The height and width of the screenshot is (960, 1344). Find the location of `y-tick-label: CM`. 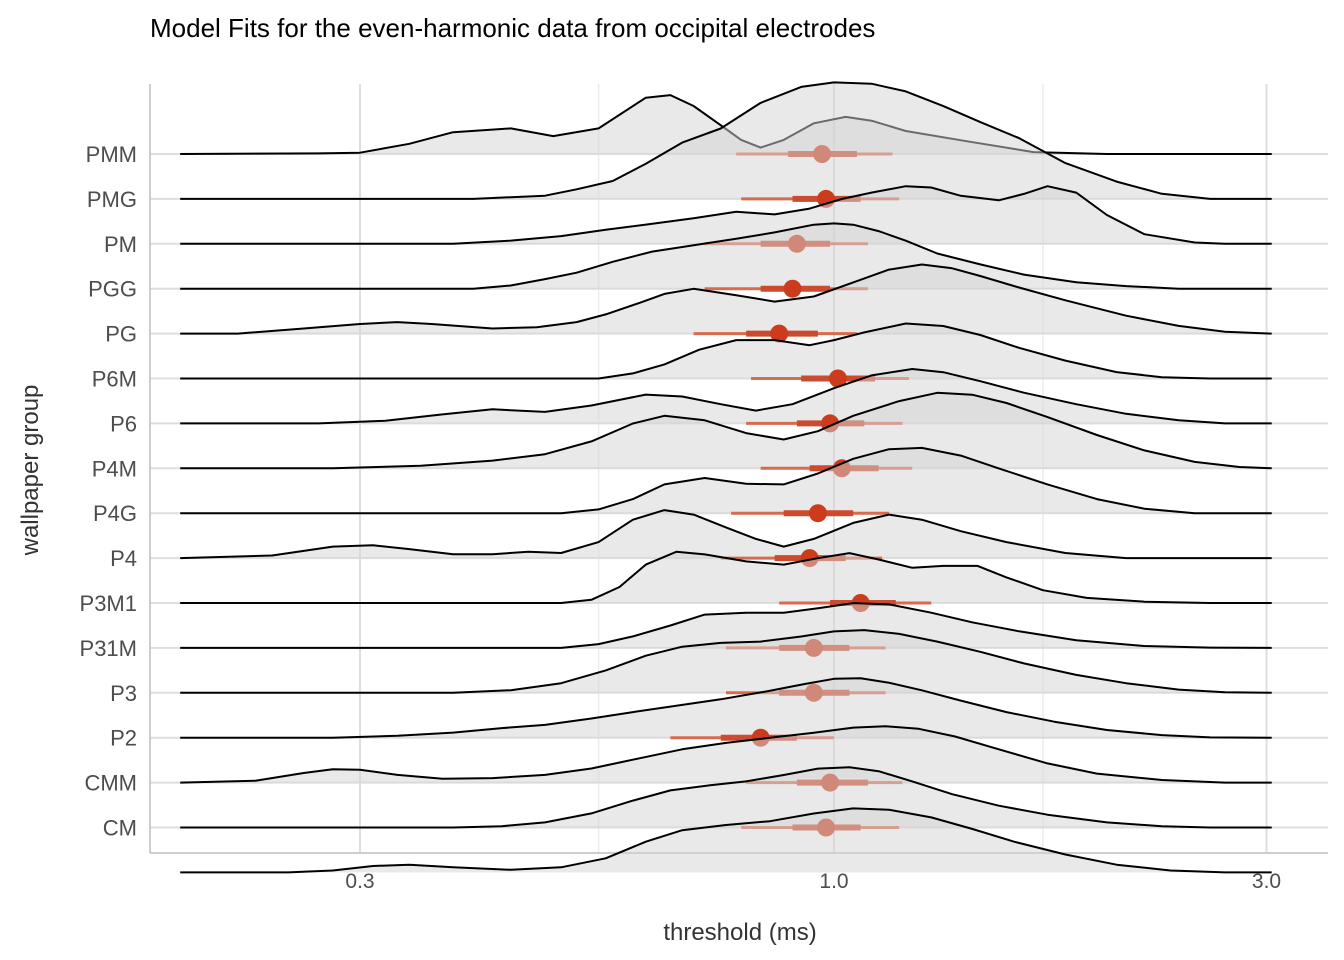

y-tick-label: CM is located at coordinates (120, 828).